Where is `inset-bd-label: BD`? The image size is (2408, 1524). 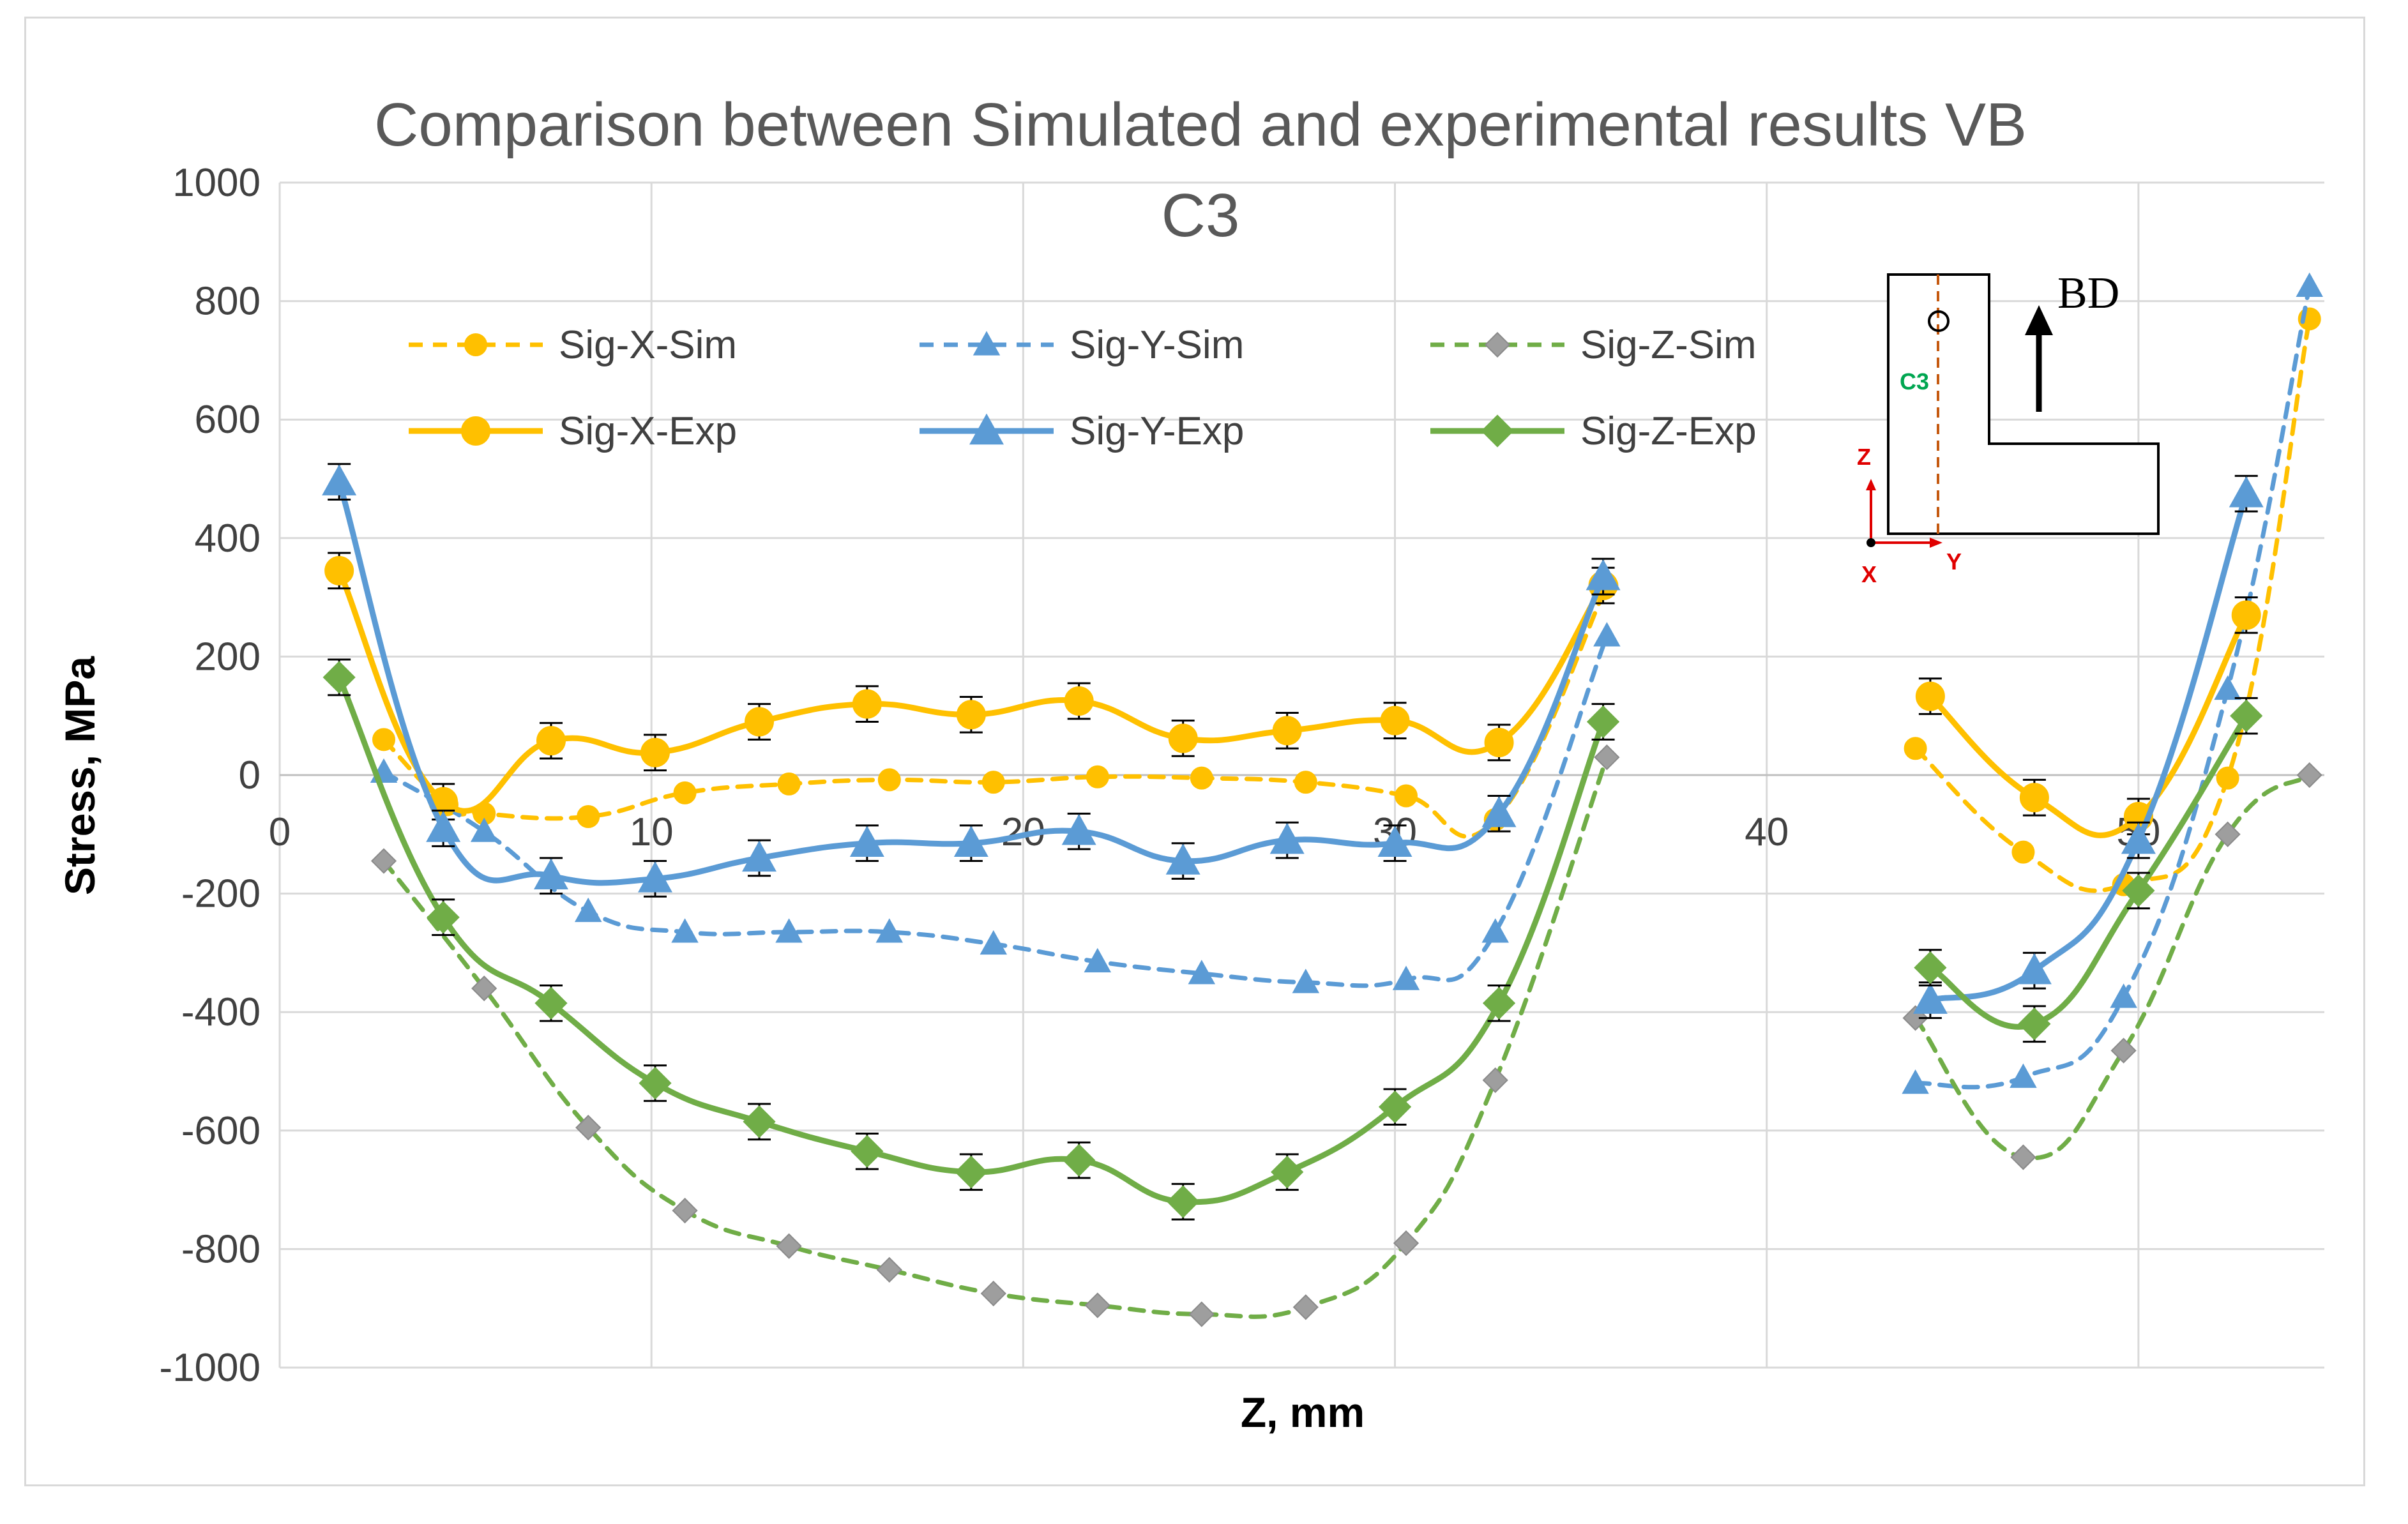
inset-bd-label: BD is located at coordinates (2088, 293).